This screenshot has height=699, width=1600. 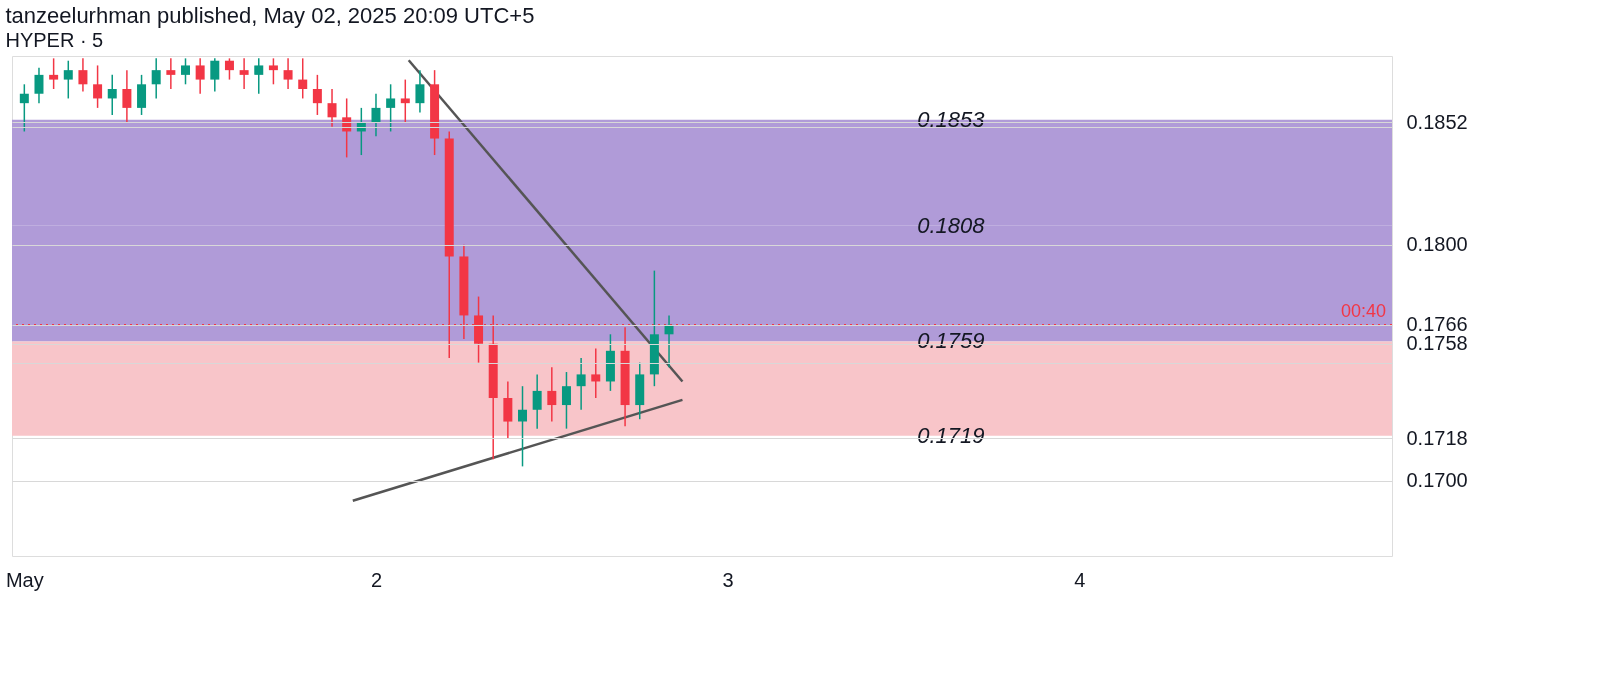 I want to click on y-tick-label: 0.1800, so click(x=1437, y=244).